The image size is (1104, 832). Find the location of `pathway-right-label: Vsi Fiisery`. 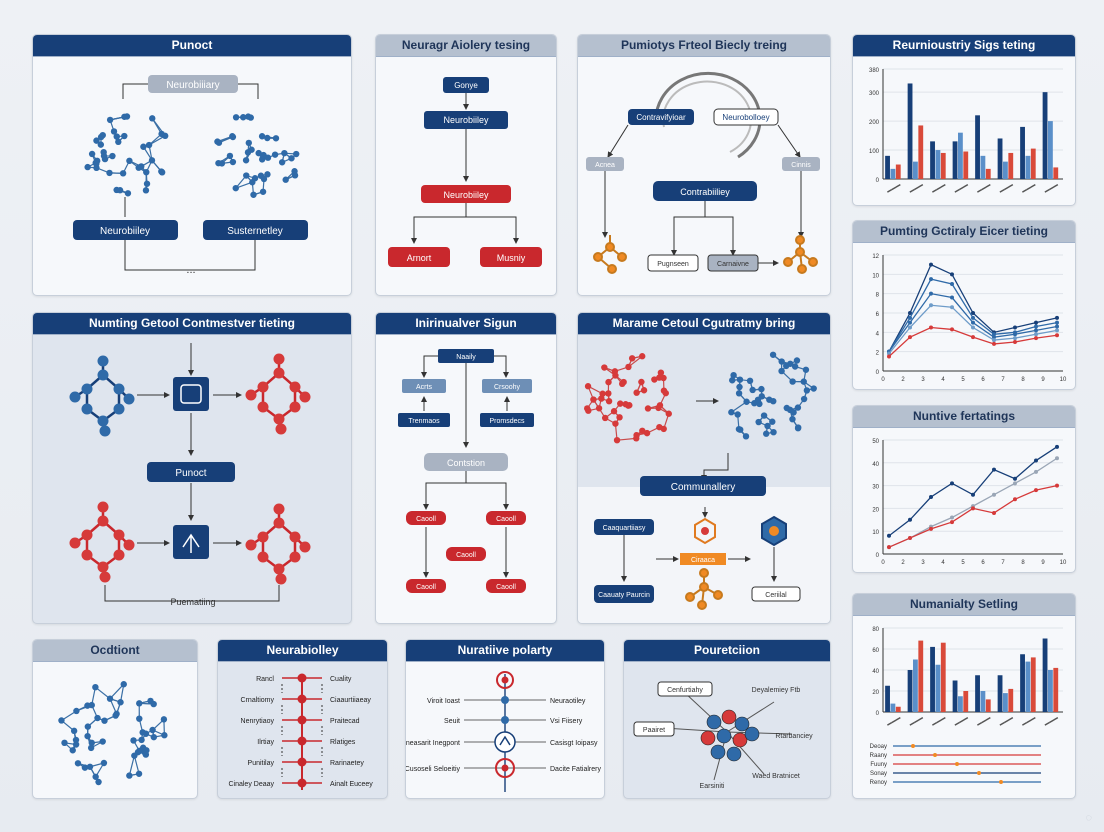

pathway-right-label: Vsi Fiisery is located at coordinates (566, 721).